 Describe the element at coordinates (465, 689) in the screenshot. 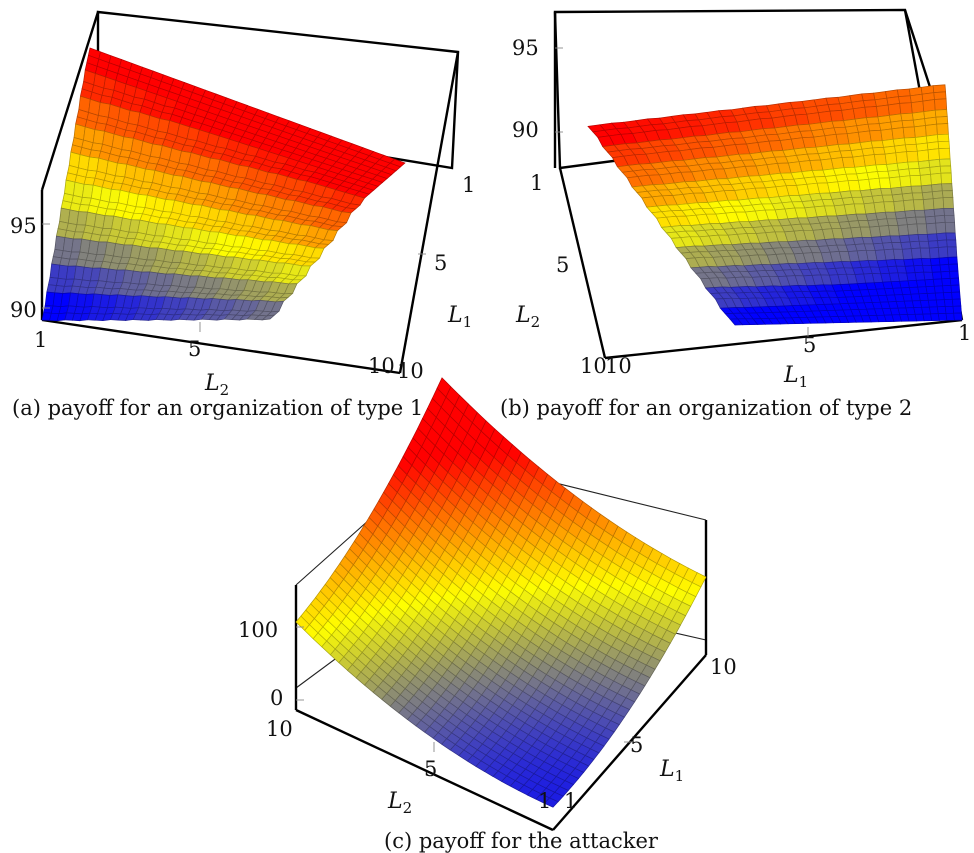

I see `panel-c-tickmarks` at that location.